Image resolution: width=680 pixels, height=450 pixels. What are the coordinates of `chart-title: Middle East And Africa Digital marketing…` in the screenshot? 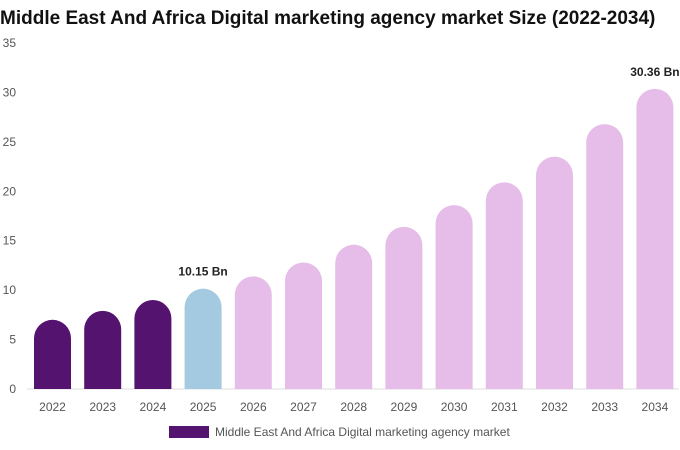 It's located at (328, 18).